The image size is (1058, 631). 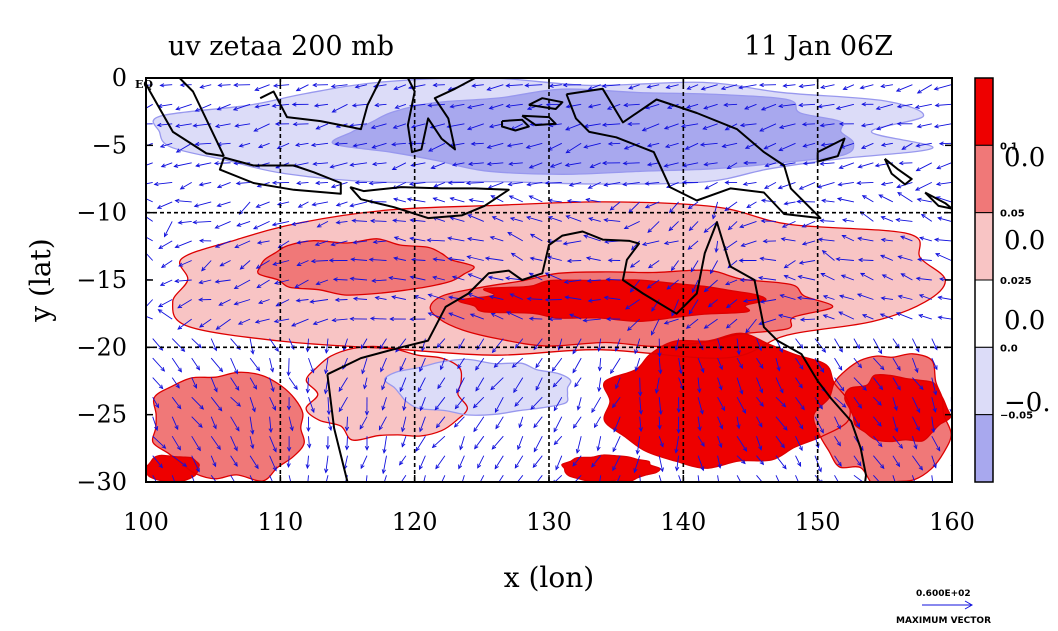 What do you see at coordinates (1009, 348) in the screenshot?
I see `colorbar-level-3: 0.0` at bounding box center [1009, 348].